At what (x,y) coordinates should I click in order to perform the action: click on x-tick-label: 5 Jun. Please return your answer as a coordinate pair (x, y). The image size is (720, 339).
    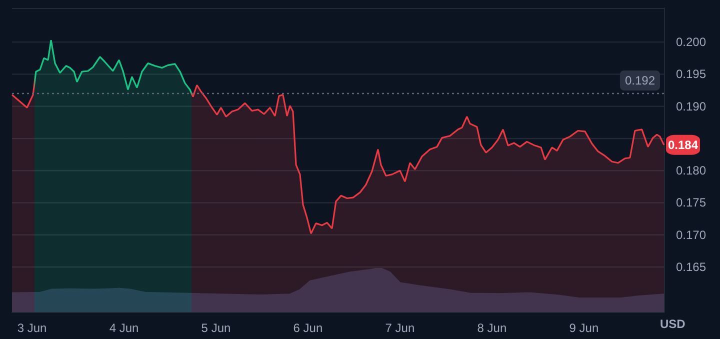
    Looking at the image, I should click on (216, 328).